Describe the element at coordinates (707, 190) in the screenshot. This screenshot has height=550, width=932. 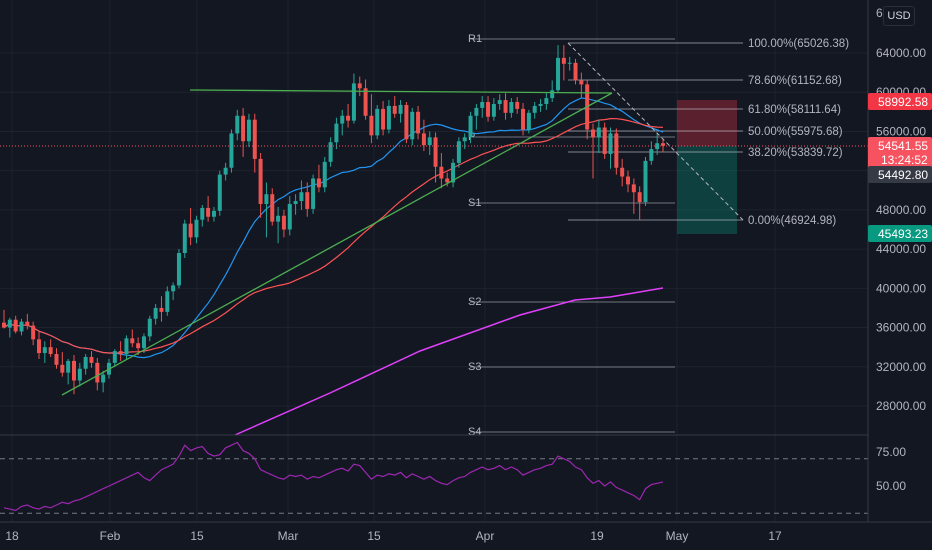
I see `profit-zone` at that location.